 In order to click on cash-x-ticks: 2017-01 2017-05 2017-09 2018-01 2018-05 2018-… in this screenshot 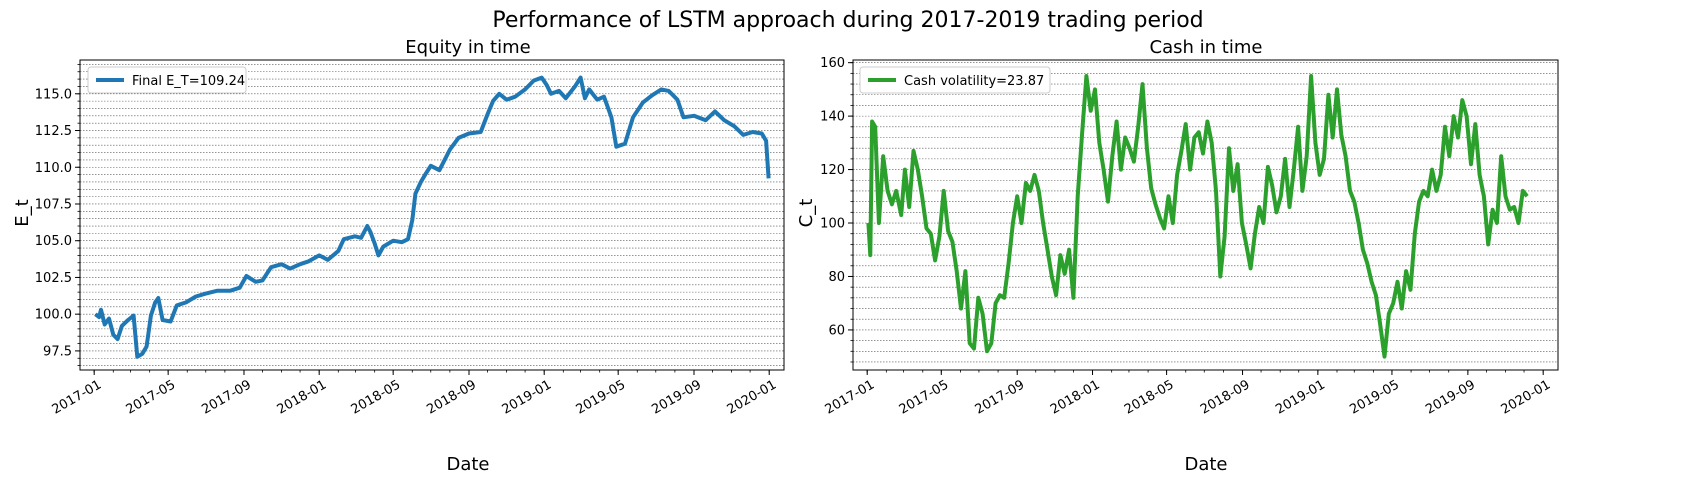, I will do `click(1188, 394)`.